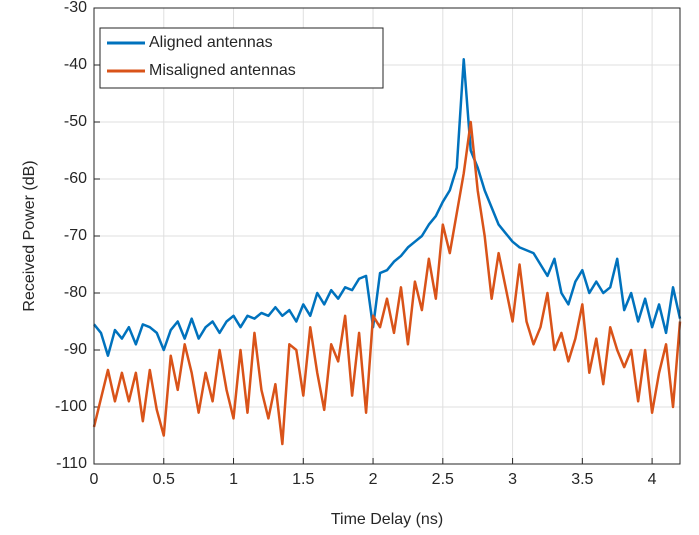  Describe the element at coordinates (373, 479) in the screenshot. I see `x-tick-label: 2` at that location.